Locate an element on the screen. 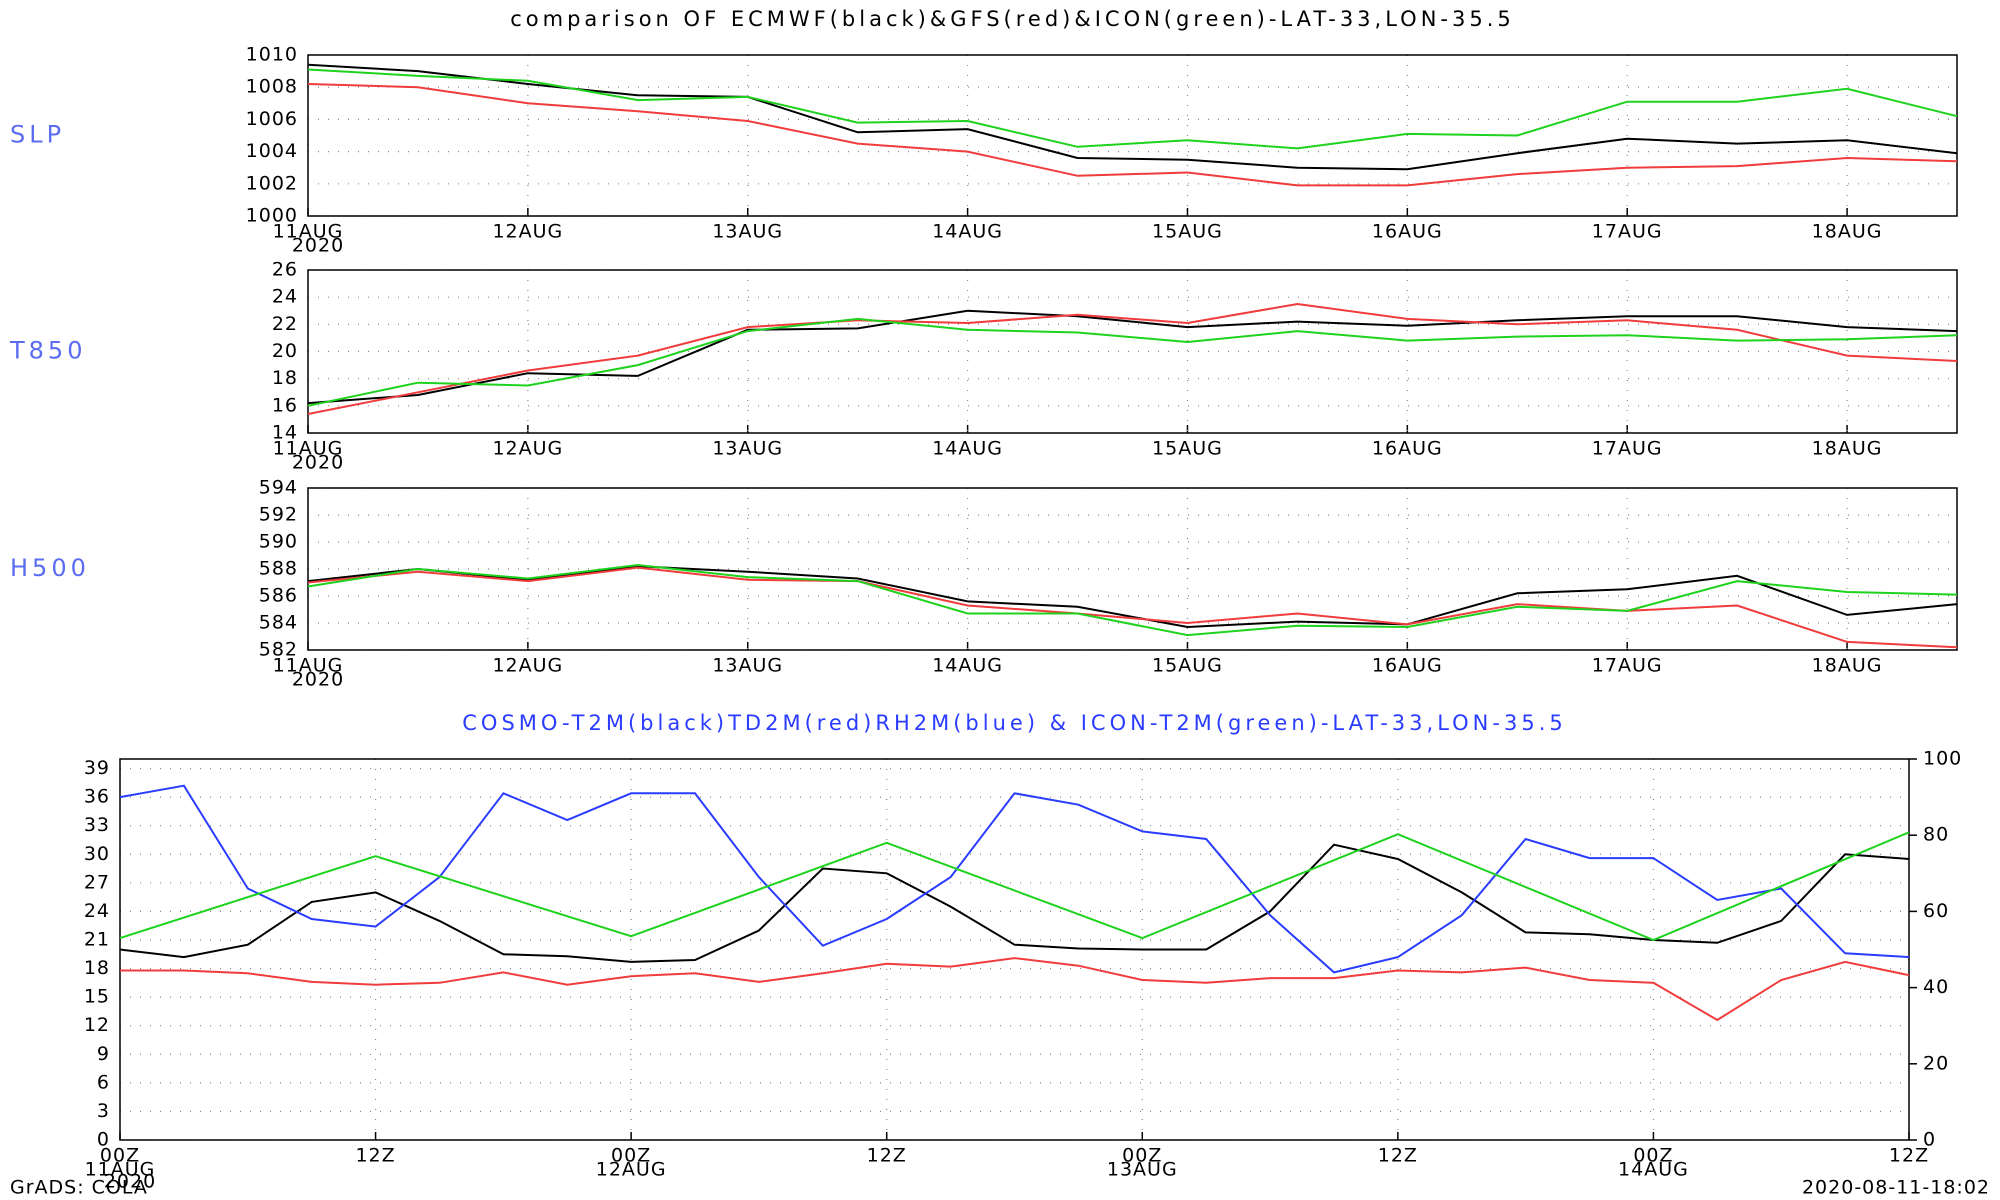  footer-right: 2020-08-11-18:02 is located at coordinates (1896, 1188).